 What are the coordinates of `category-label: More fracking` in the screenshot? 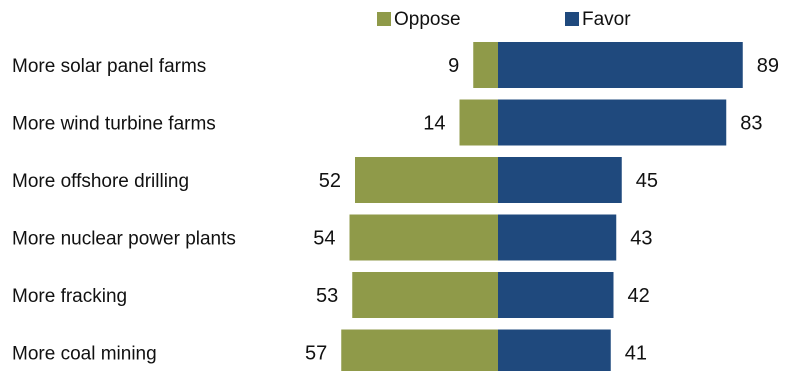 It's located at (69, 296).